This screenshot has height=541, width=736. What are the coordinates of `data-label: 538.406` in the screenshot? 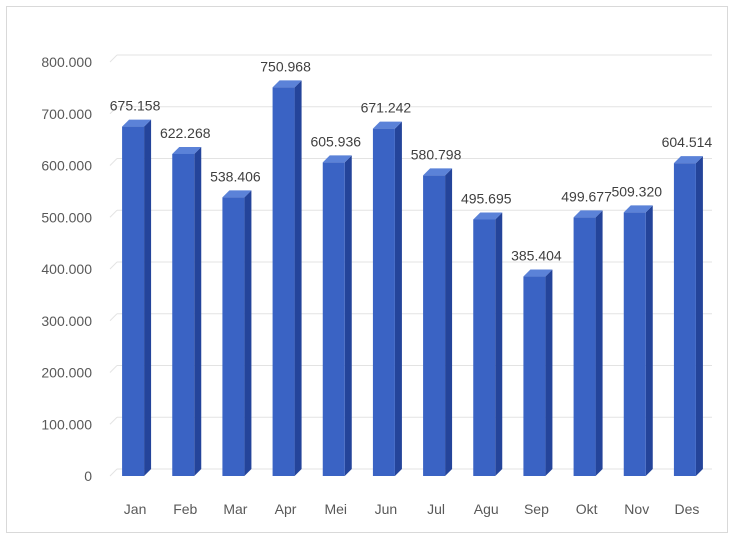 It's located at (235, 176).